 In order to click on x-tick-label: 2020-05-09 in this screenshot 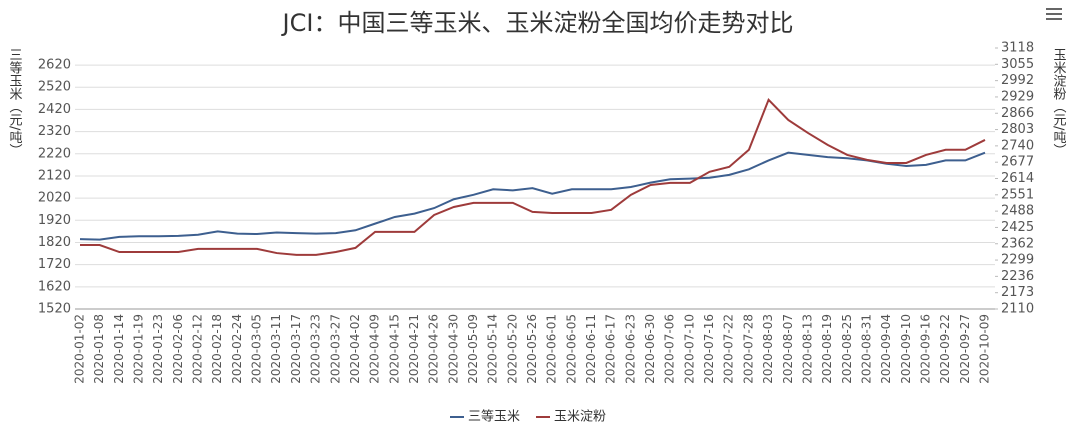, I will do `click(473, 349)`.